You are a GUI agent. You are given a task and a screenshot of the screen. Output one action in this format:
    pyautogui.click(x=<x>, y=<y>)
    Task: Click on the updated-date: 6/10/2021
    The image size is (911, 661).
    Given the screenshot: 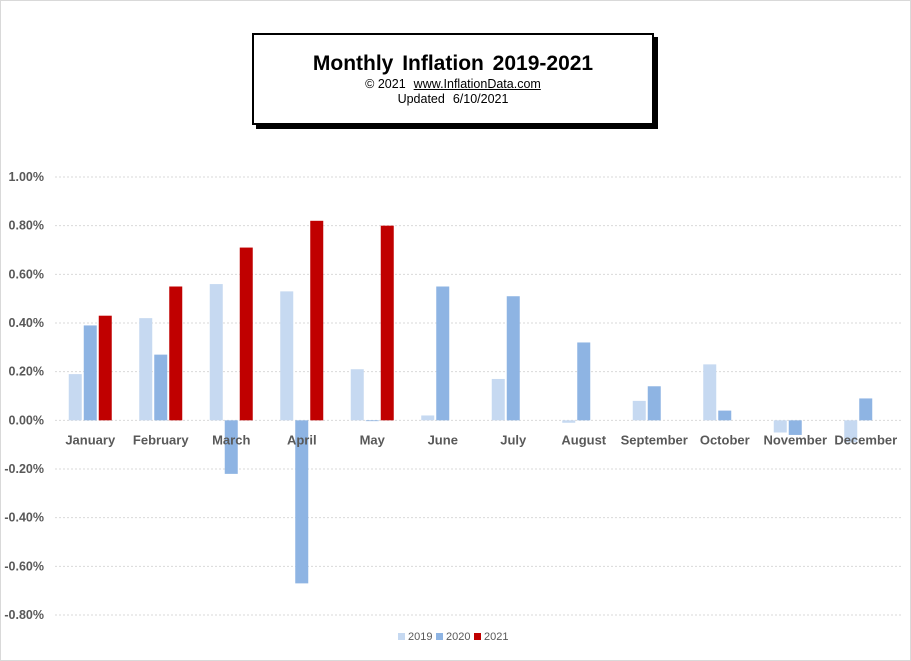 What is the action you would take?
    pyautogui.click(x=480, y=99)
    